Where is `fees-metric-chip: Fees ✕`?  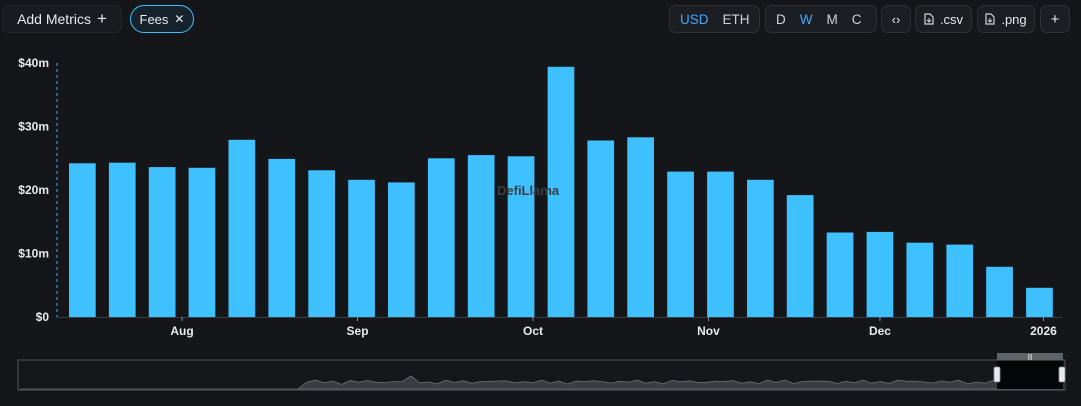 fees-metric-chip: Fees ✕ is located at coordinates (162, 19).